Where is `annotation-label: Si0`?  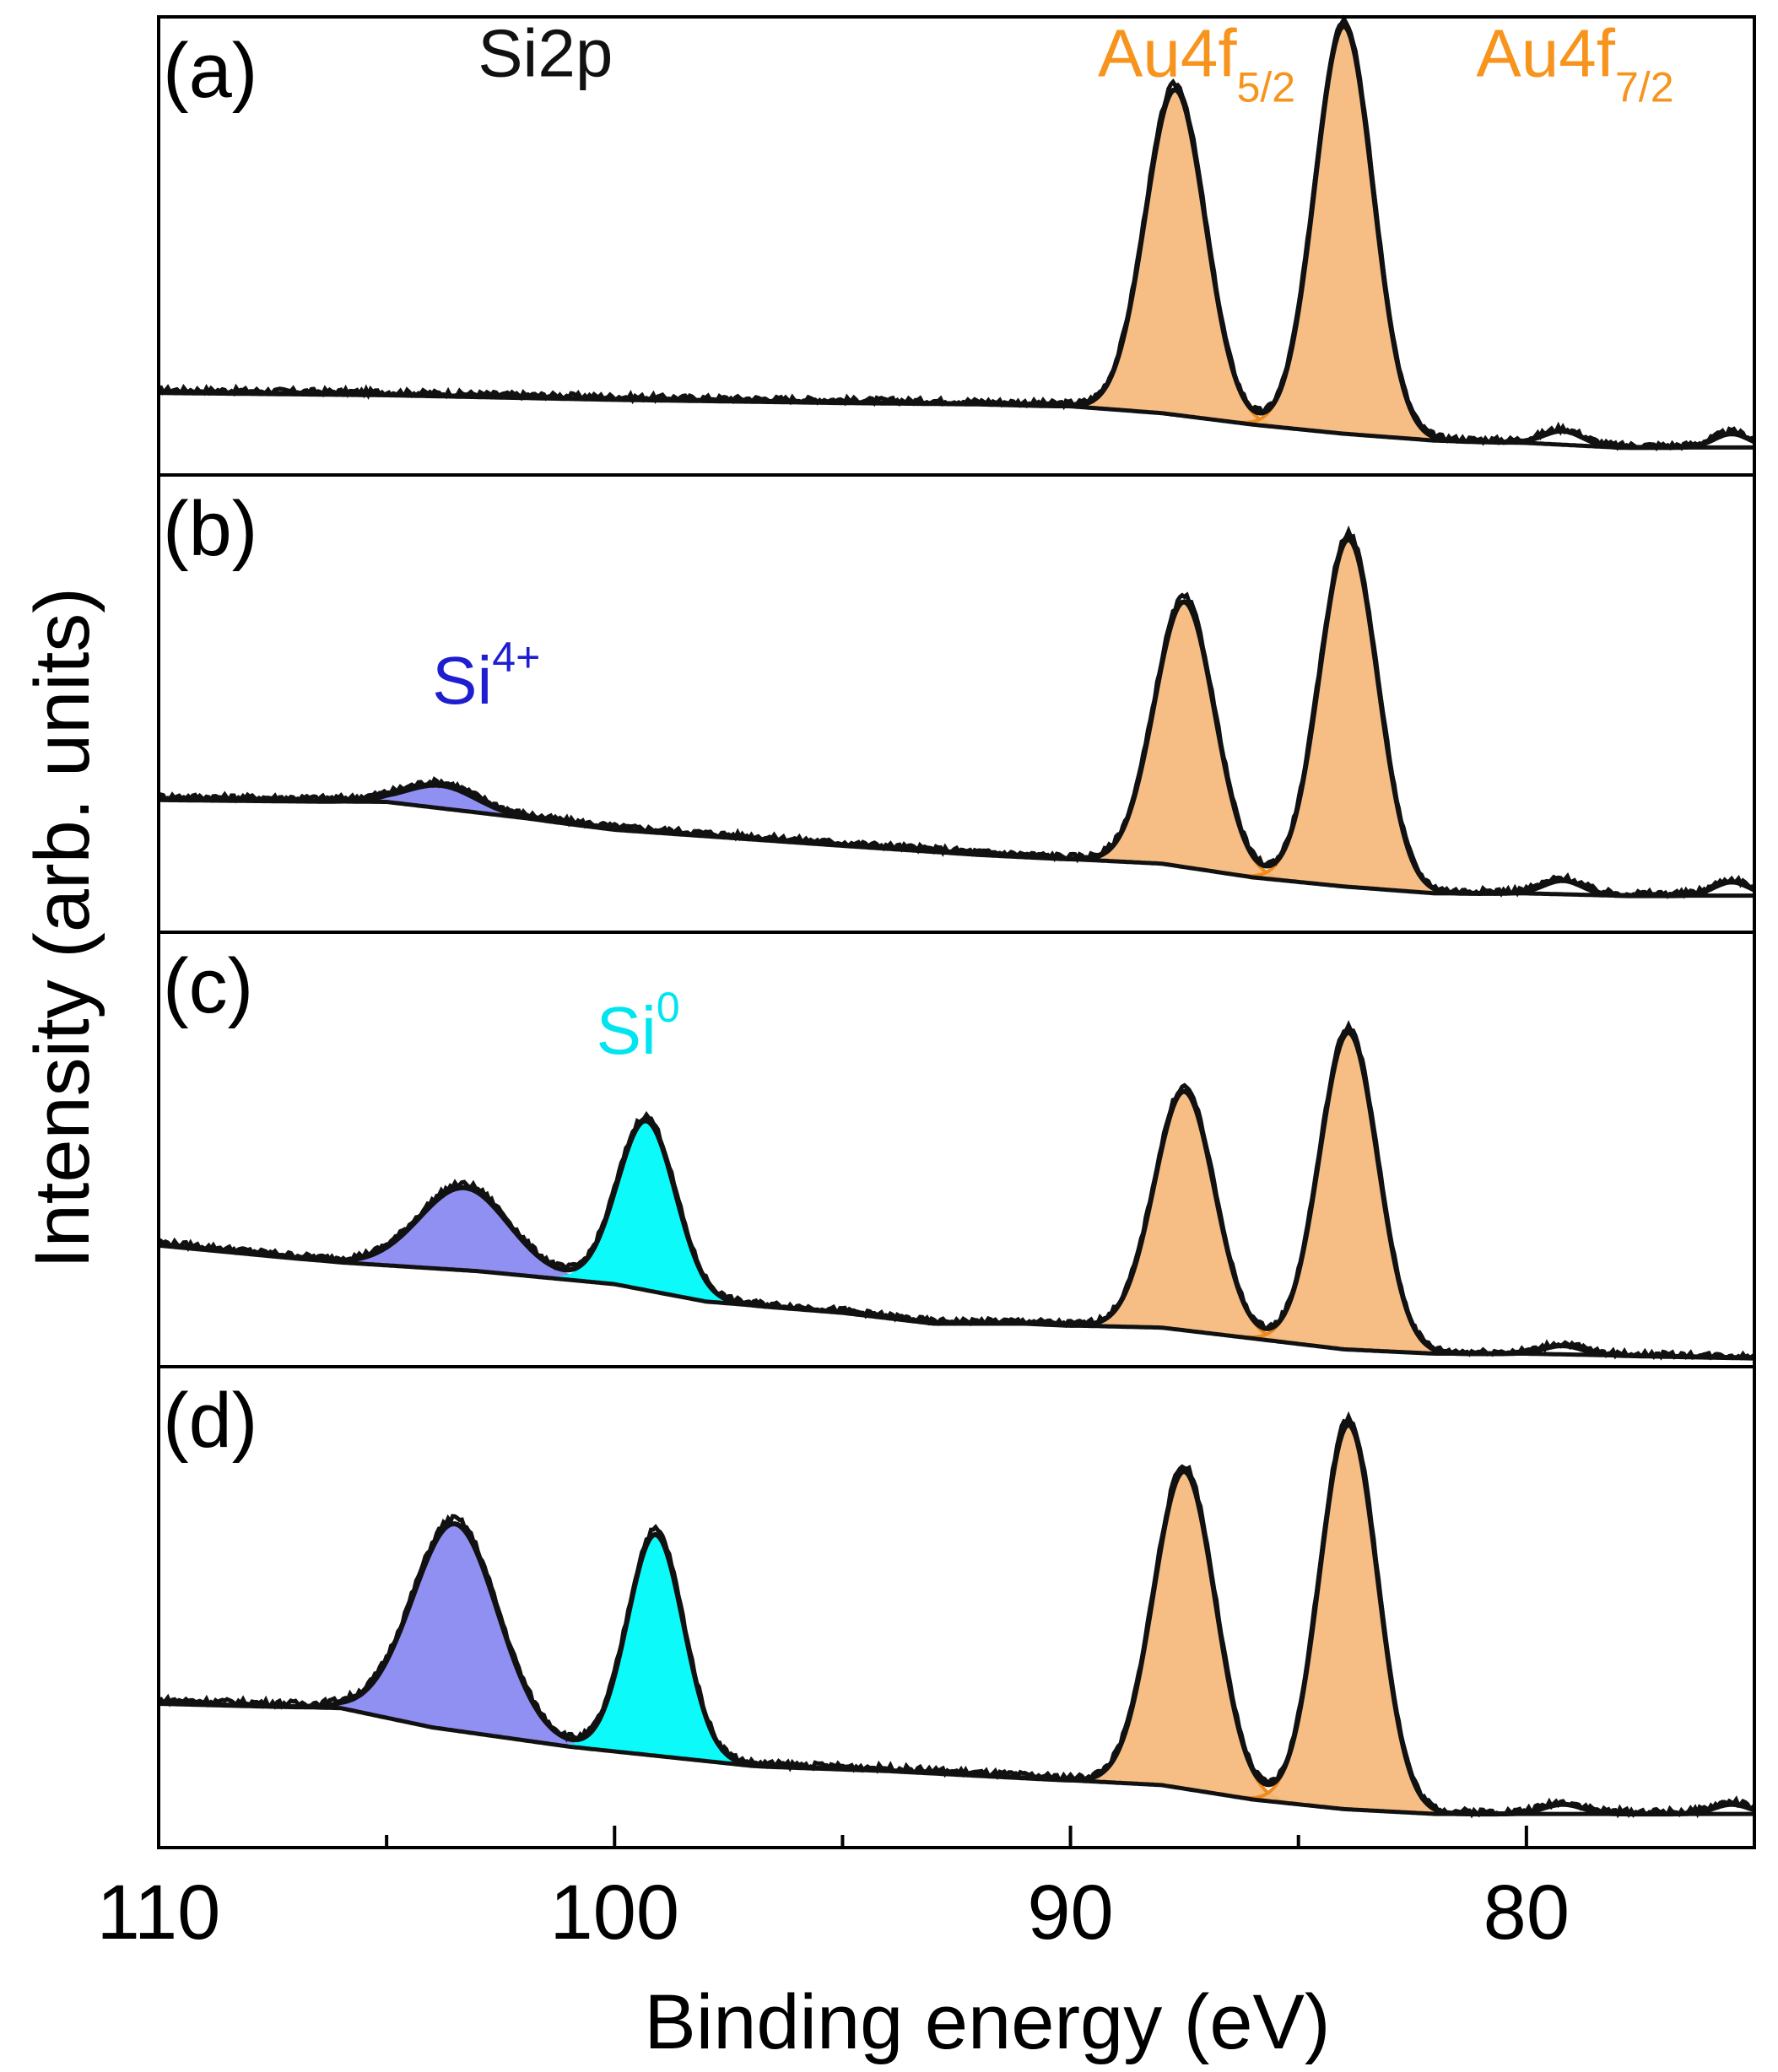 annotation-label: Si0 is located at coordinates (638, 1026).